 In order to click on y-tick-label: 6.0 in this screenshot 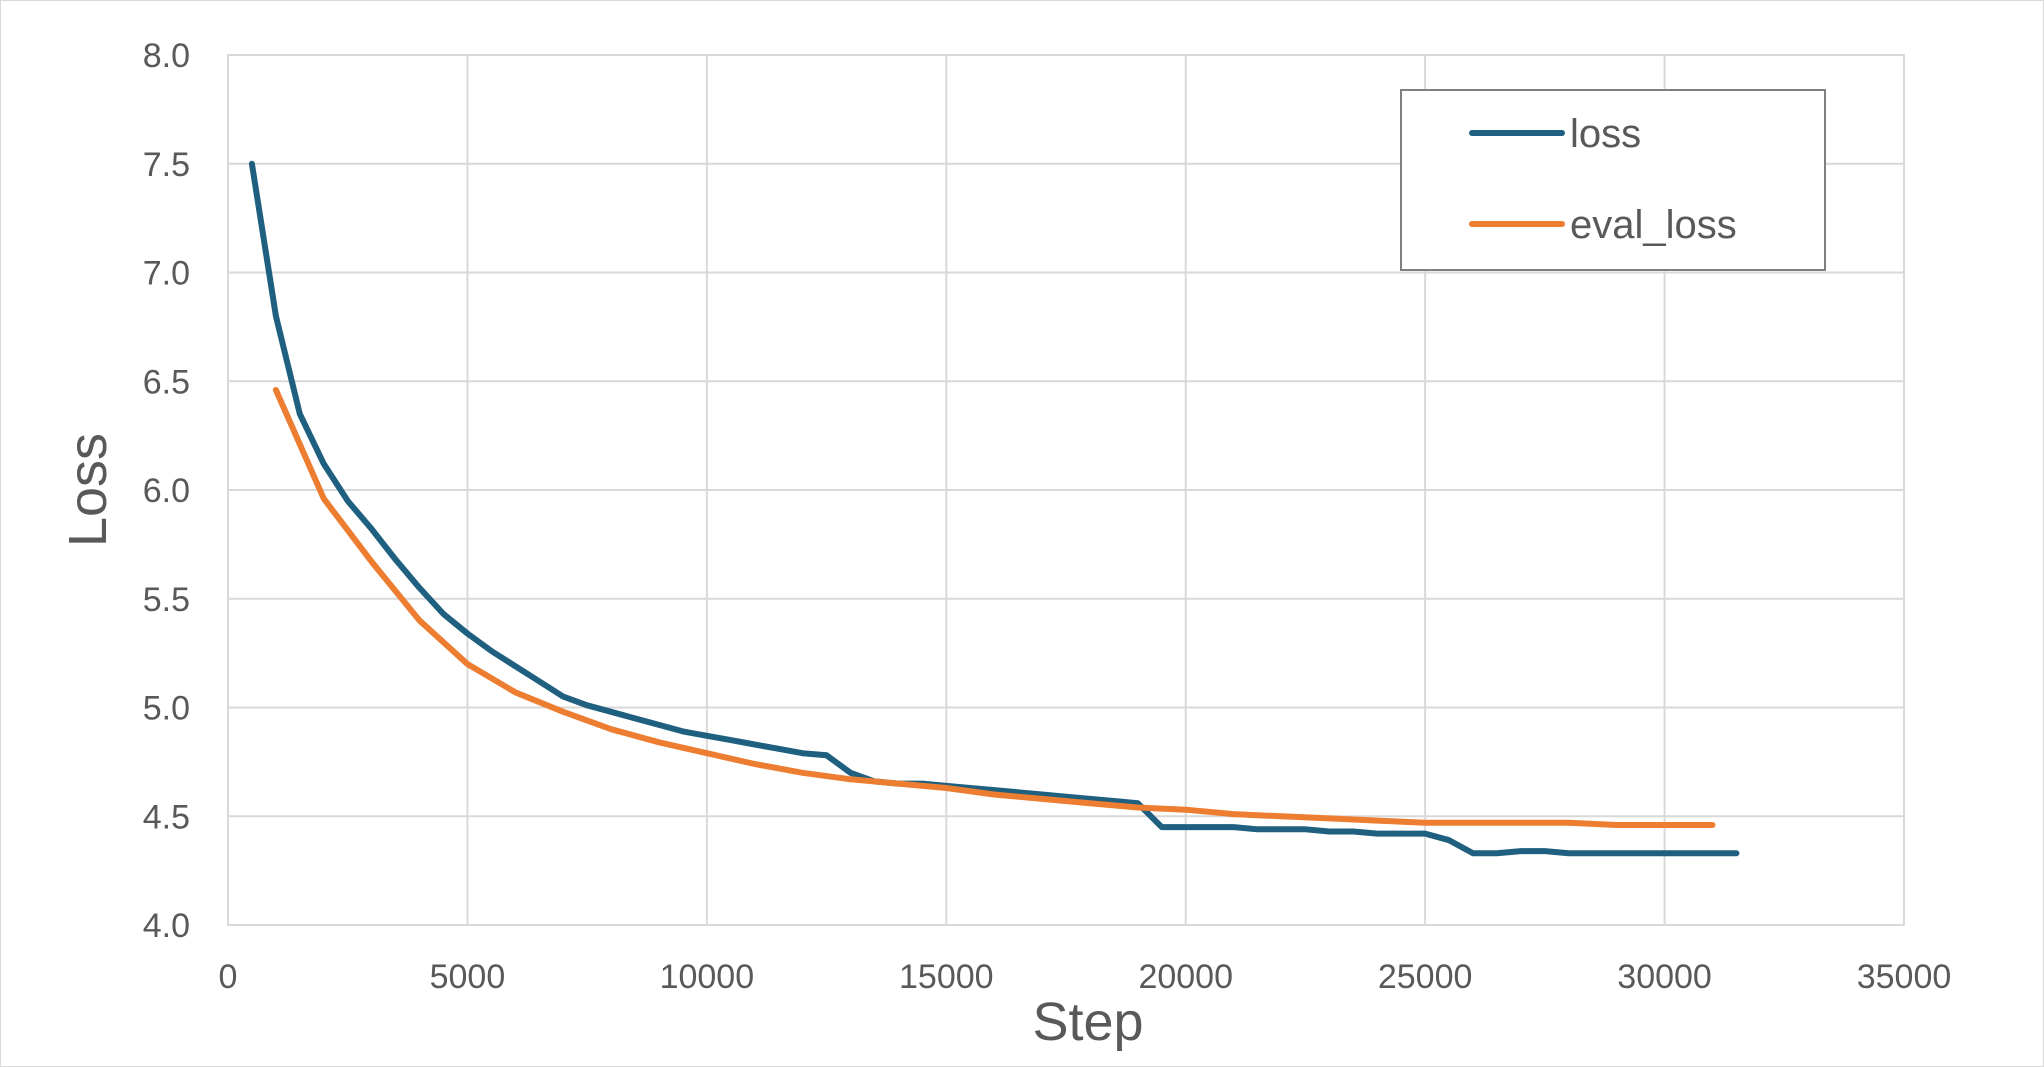, I will do `click(166, 491)`.